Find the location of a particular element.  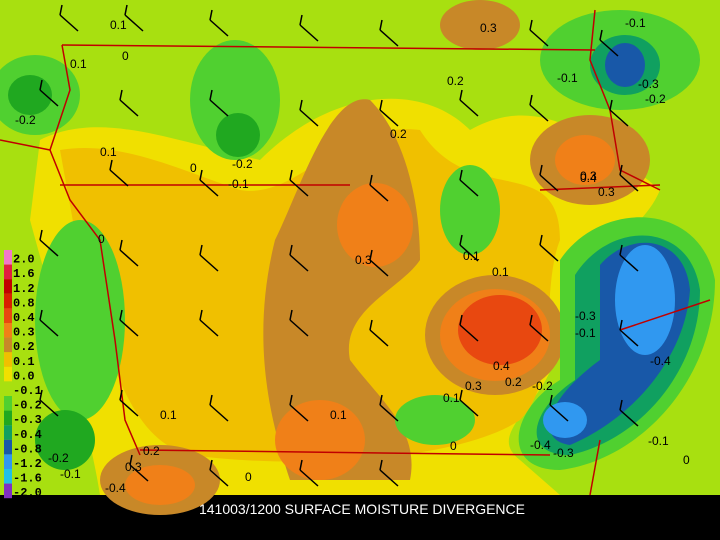

legend-label: 0.8 is located at coordinates (24, 303).